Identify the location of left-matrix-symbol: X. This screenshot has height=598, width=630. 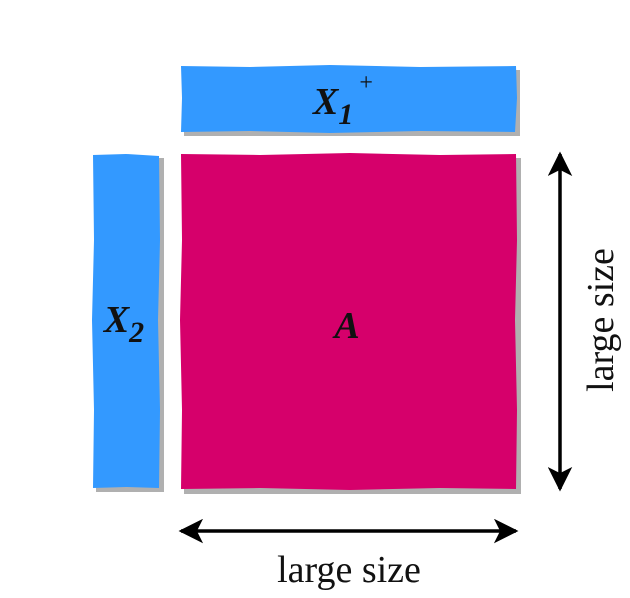
(117, 320).